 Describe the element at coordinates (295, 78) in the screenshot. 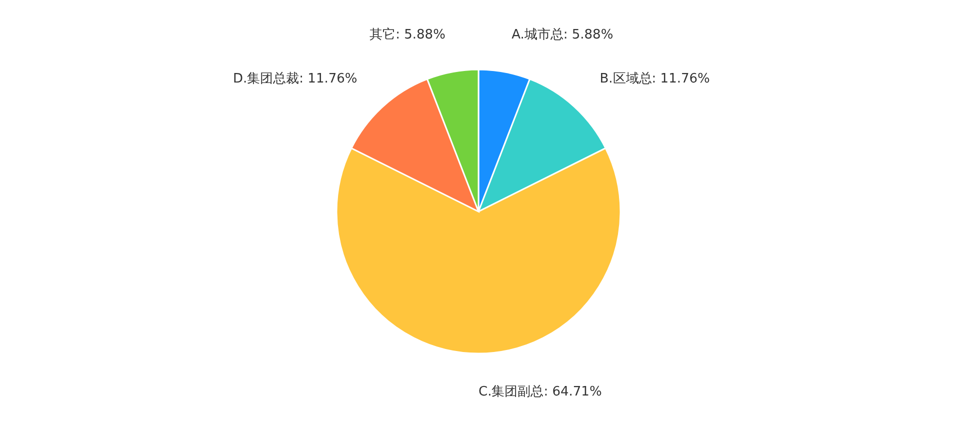

I see `slice-label: D.集团总裁: 11.76%` at that location.